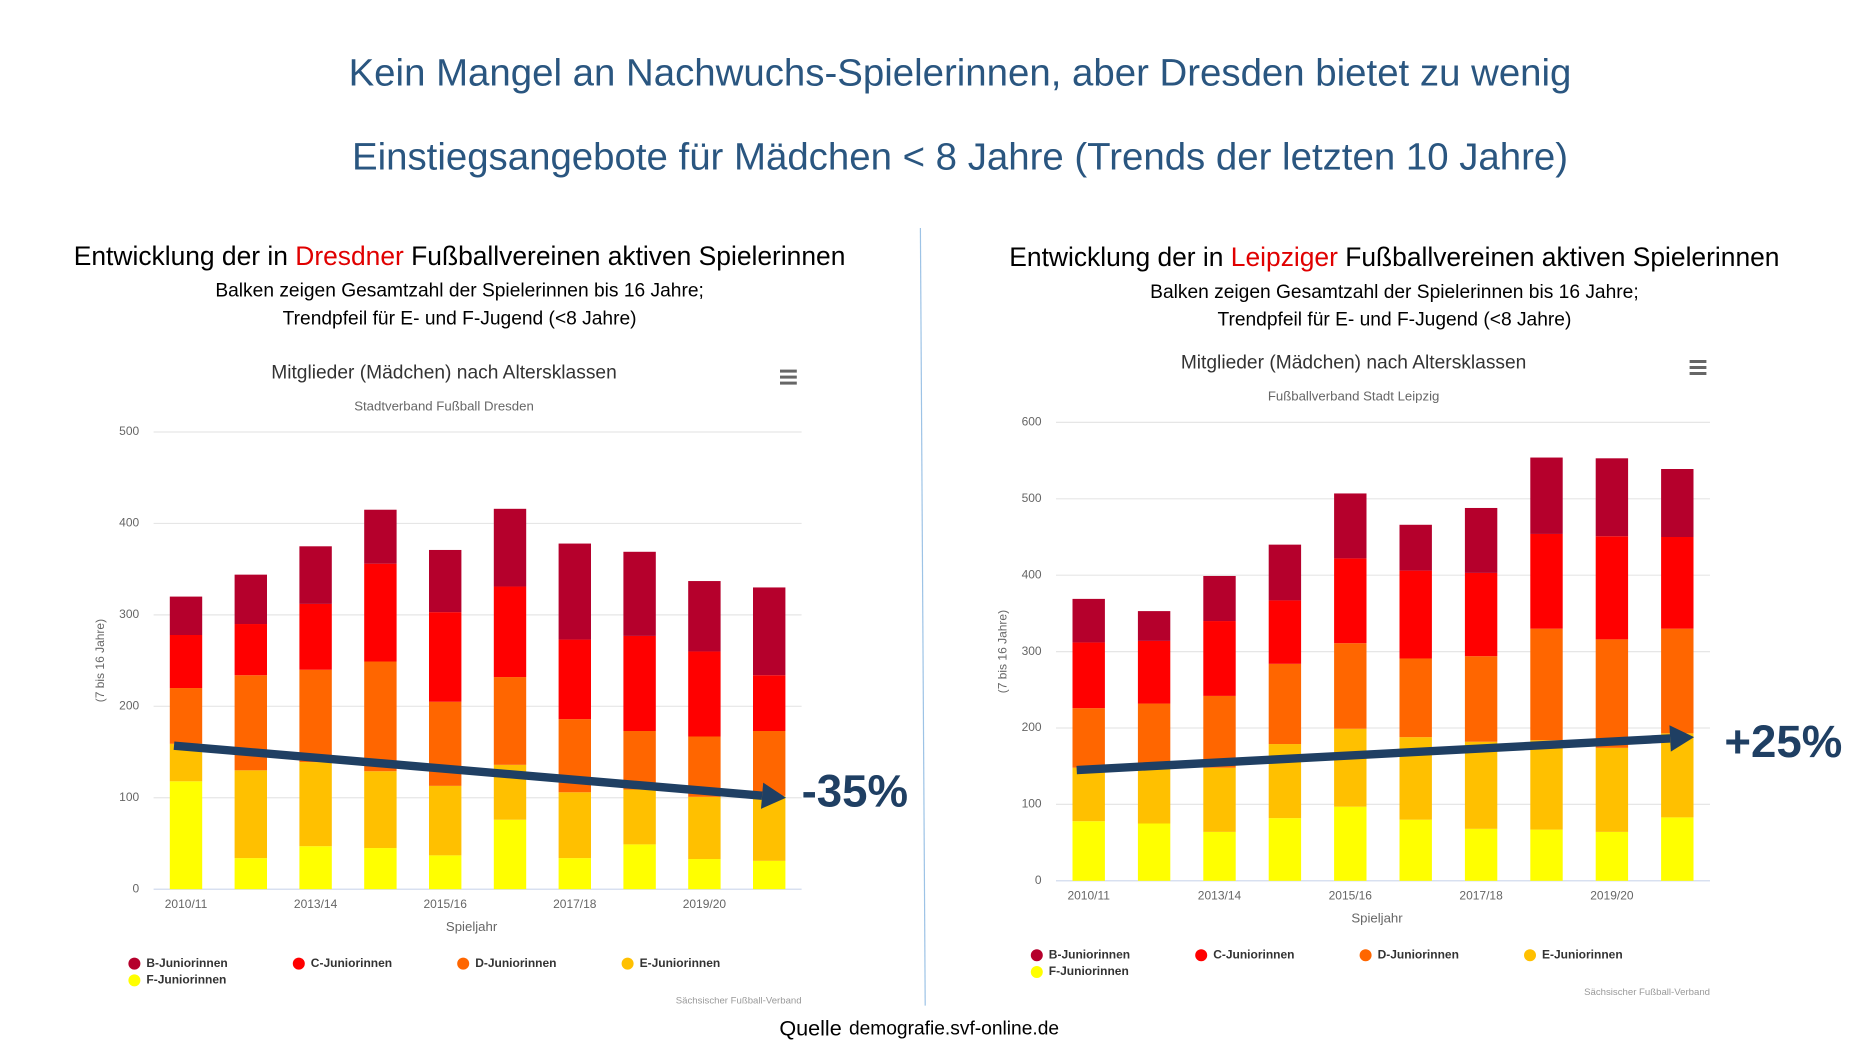 This screenshot has width=1860, height=1050. Describe the element at coordinates (1377, 918) in the screenshot. I see `x-axis-label: Spieljahr` at that location.